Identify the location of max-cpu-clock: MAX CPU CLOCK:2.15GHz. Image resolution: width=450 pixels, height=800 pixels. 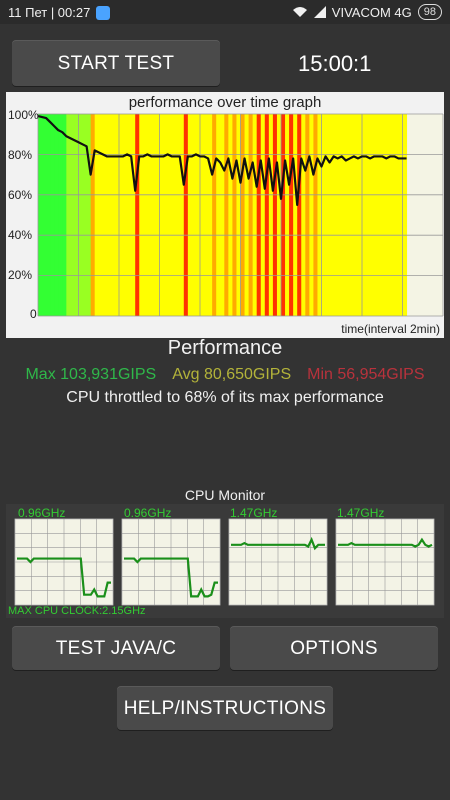
(77, 611).